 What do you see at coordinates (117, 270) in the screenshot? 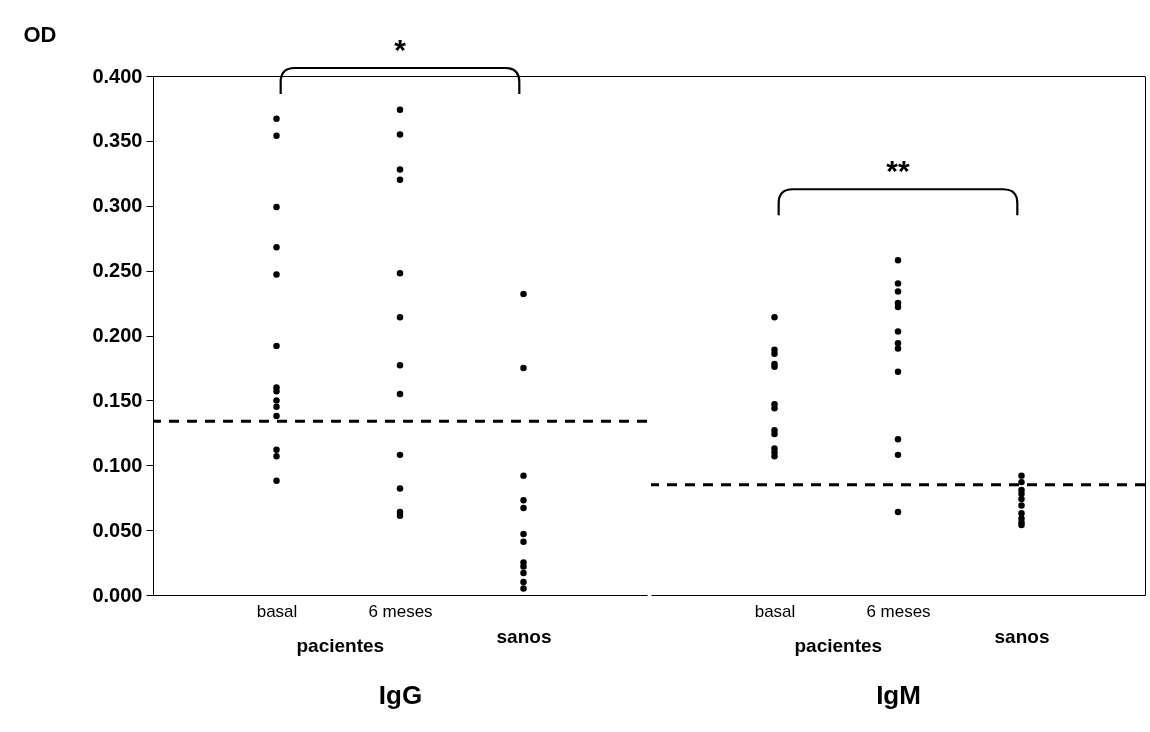
I see `y-tick-label: 0.250` at bounding box center [117, 270].